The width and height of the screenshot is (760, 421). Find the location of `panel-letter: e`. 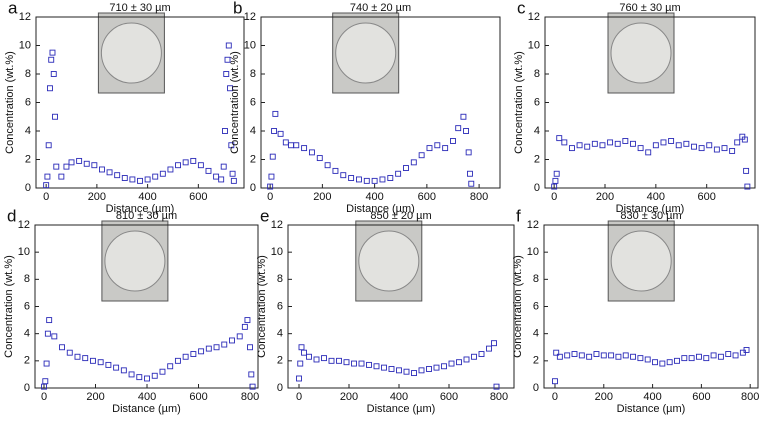

panel-letter: e is located at coordinates (264, 215).